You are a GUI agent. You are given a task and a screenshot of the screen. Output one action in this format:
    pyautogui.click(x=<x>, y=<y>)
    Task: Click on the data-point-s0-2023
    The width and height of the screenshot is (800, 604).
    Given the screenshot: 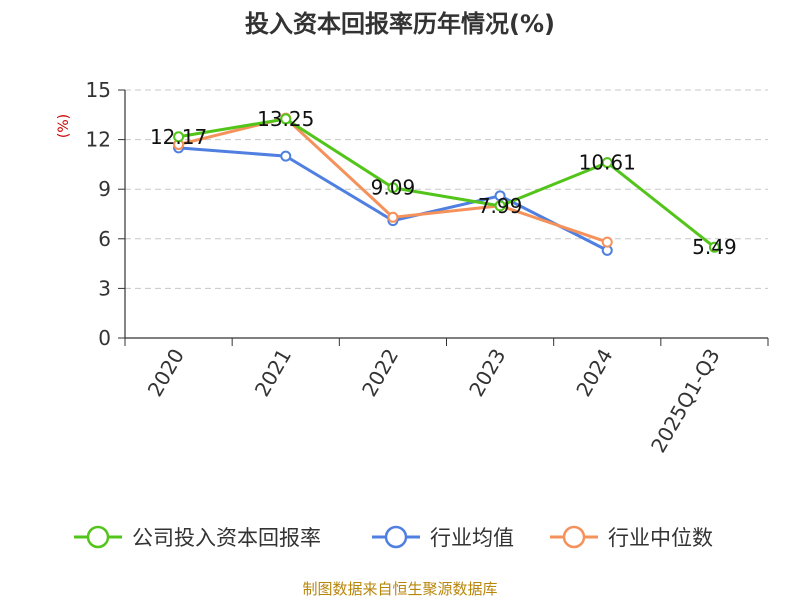 What is the action you would take?
    pyautogui.click(x=500, y=206)
    